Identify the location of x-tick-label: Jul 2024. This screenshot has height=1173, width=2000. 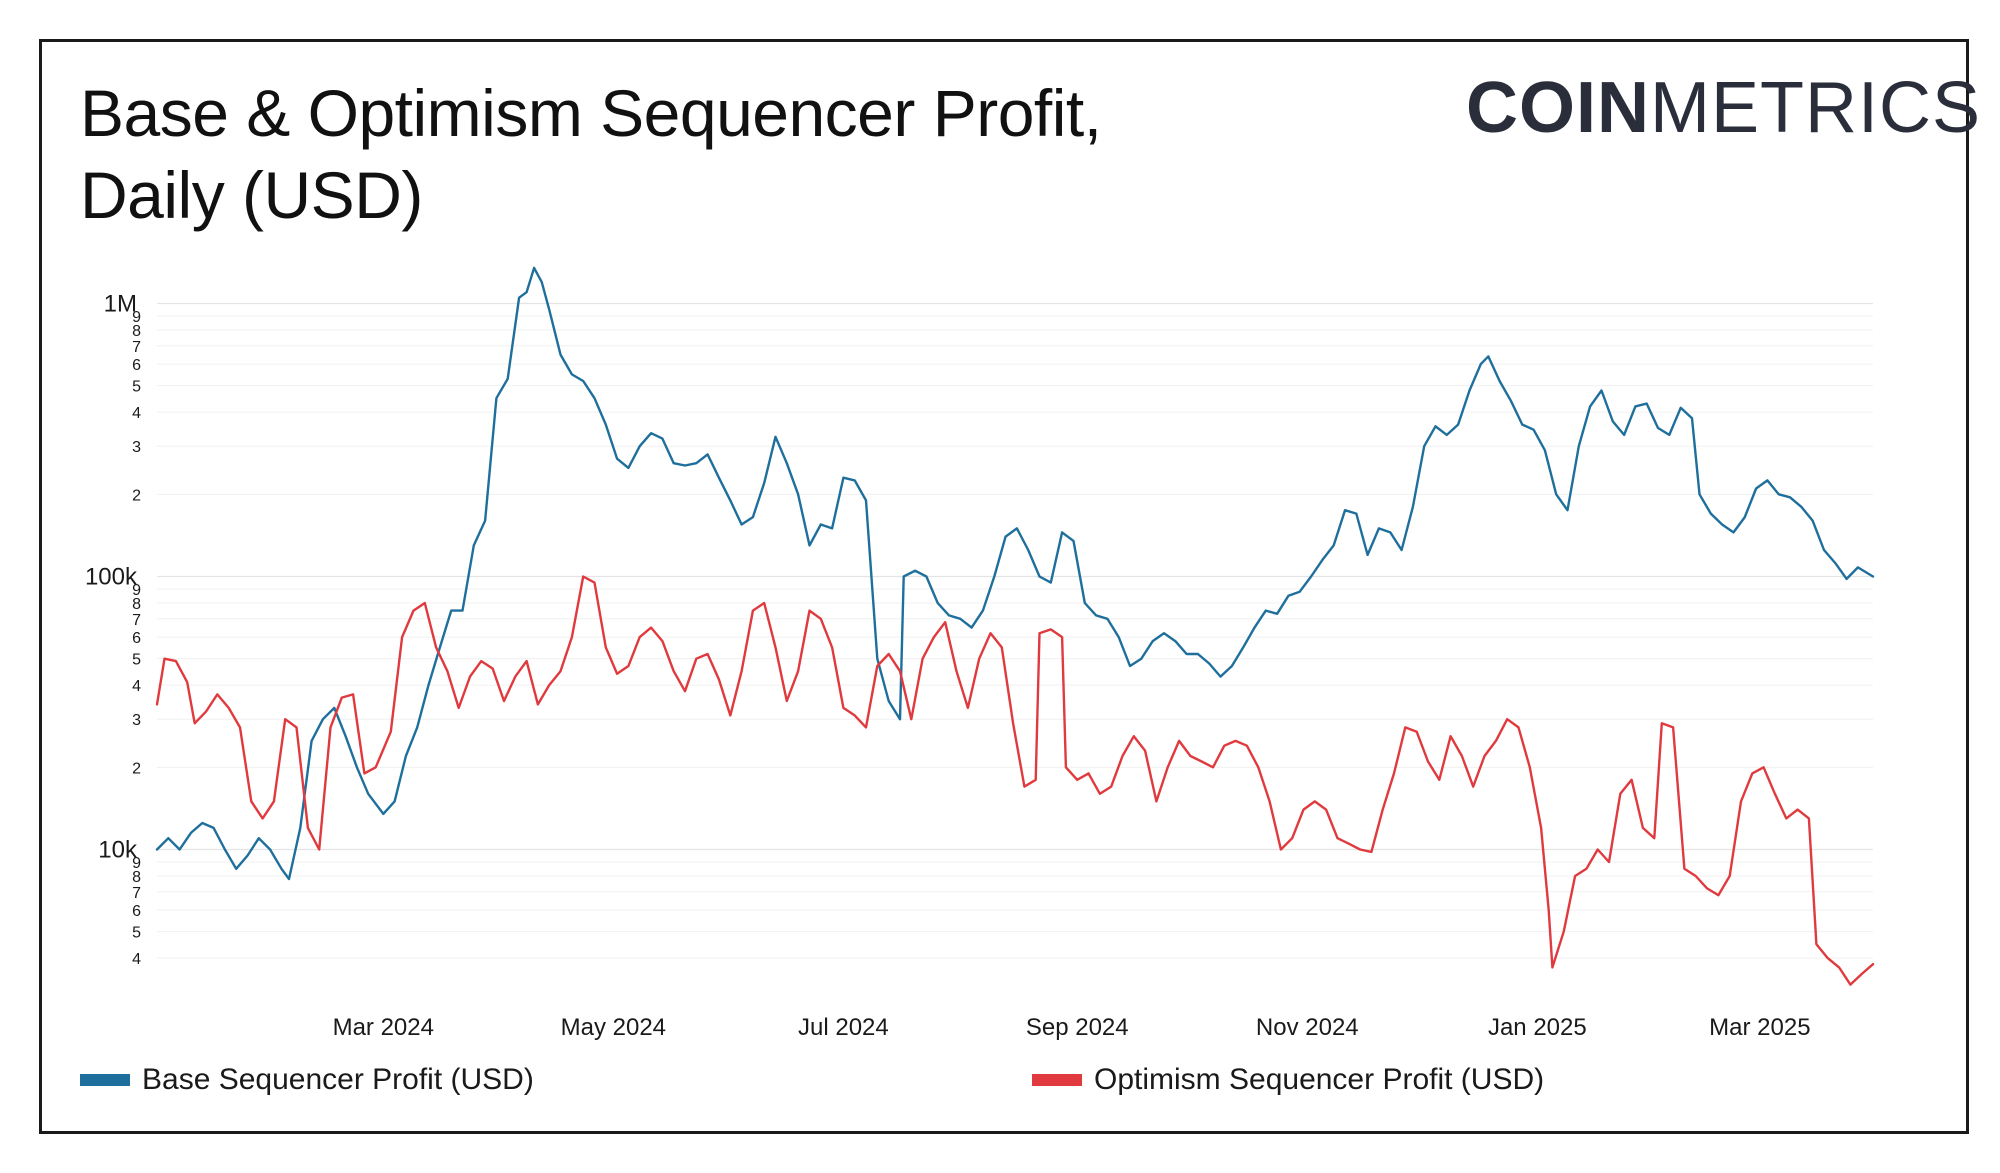
(843, 1027).